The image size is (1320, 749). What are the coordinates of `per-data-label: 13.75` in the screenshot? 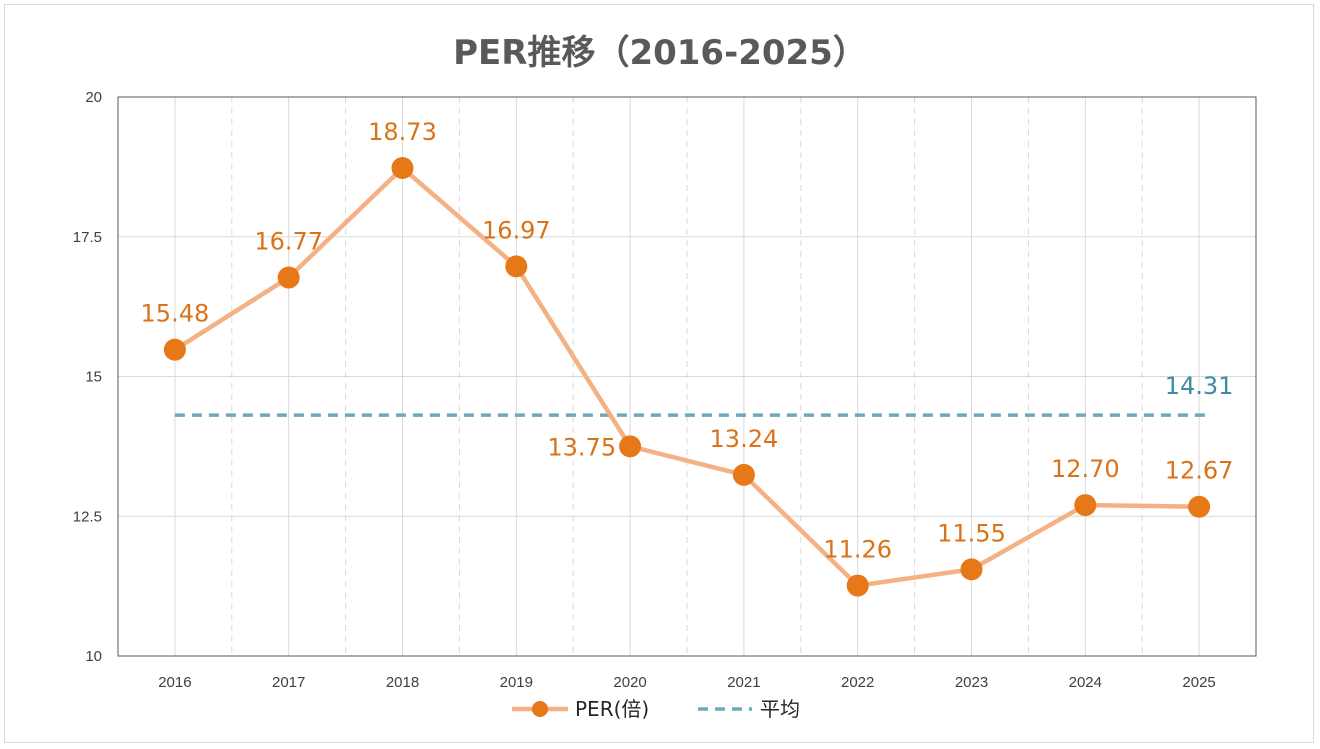 It's located at (581, 447).